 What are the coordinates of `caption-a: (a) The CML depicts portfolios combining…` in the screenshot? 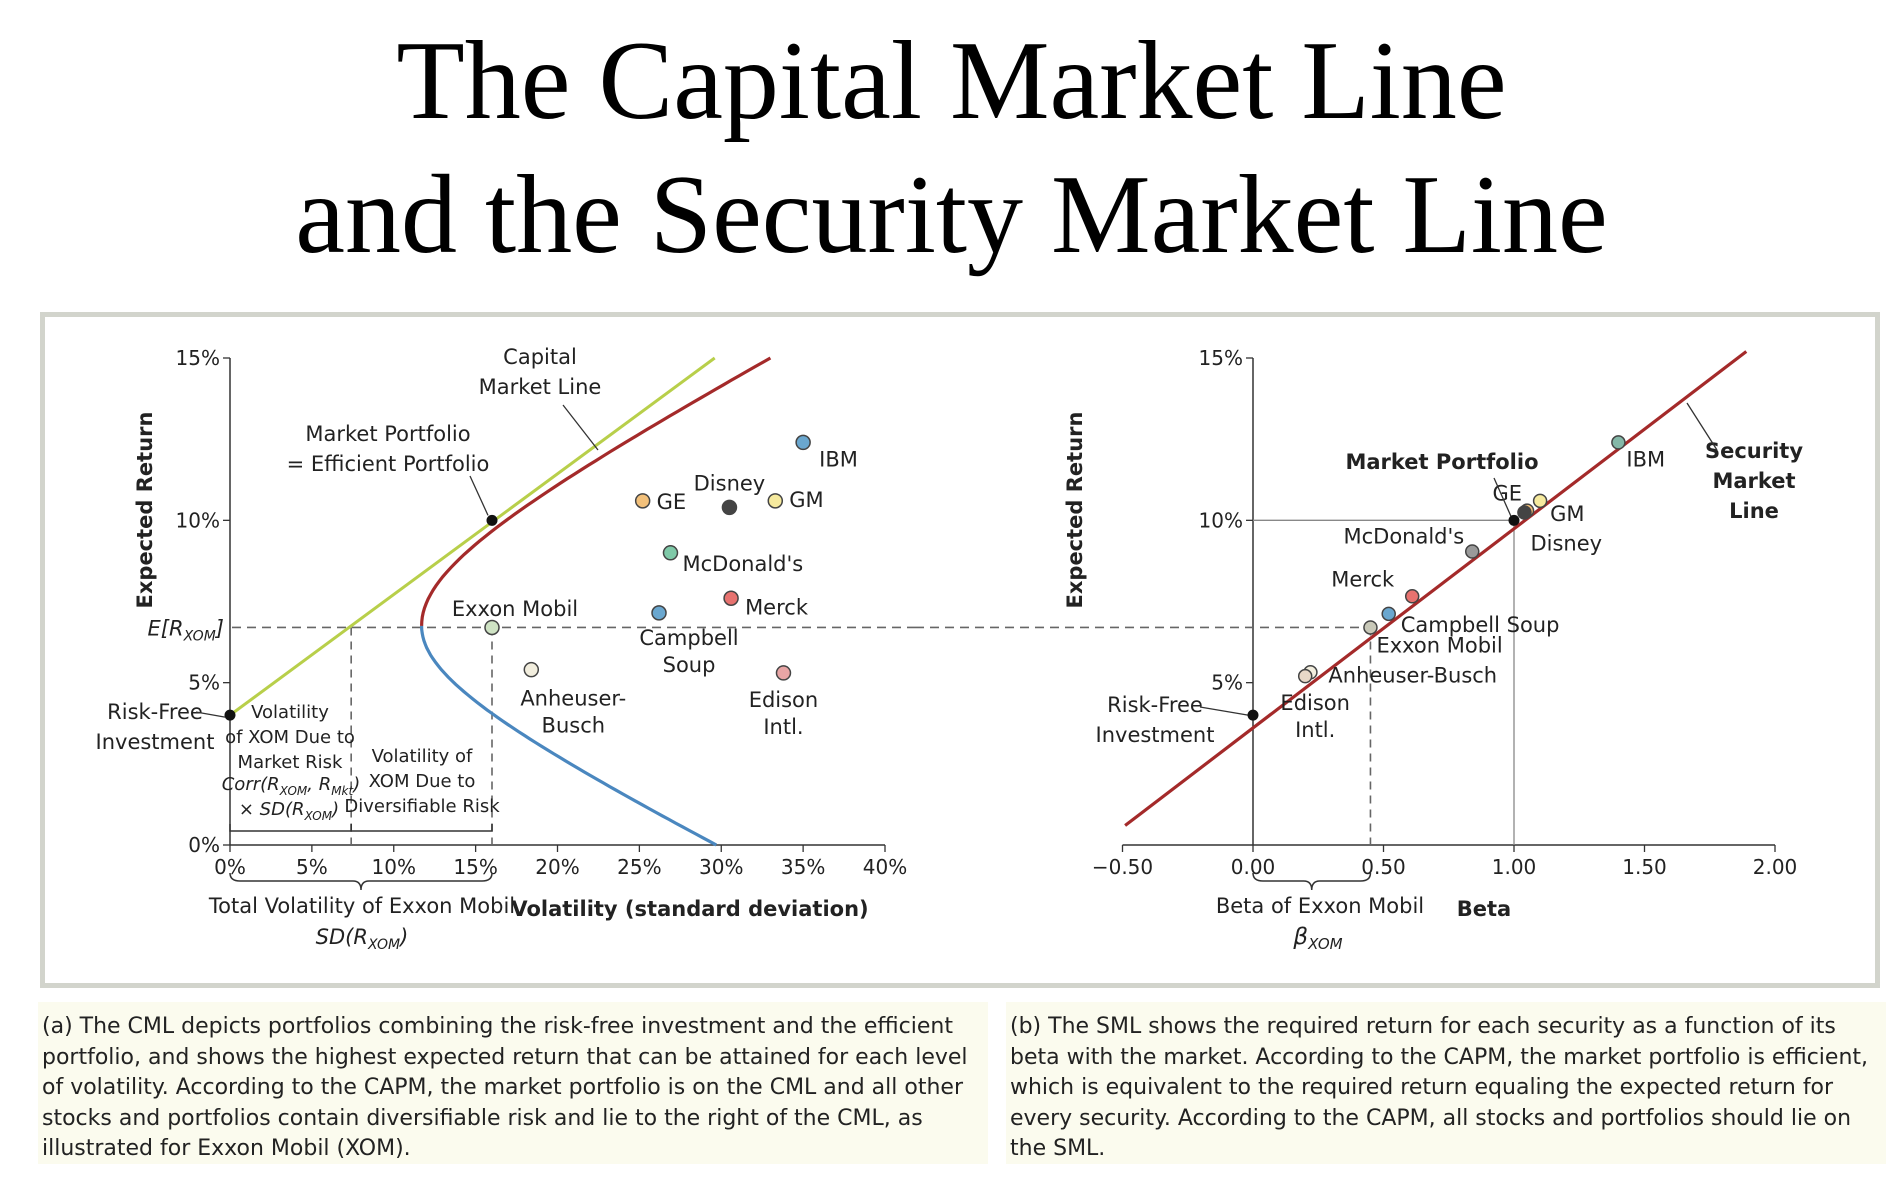 It's located at (513, 1083).